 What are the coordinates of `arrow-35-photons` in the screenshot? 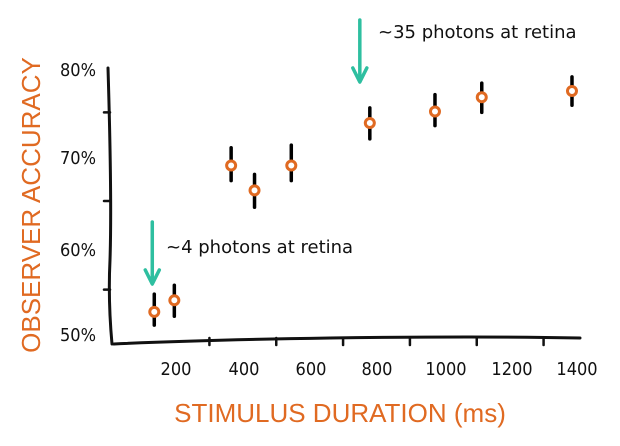 It's located at (360, 51).